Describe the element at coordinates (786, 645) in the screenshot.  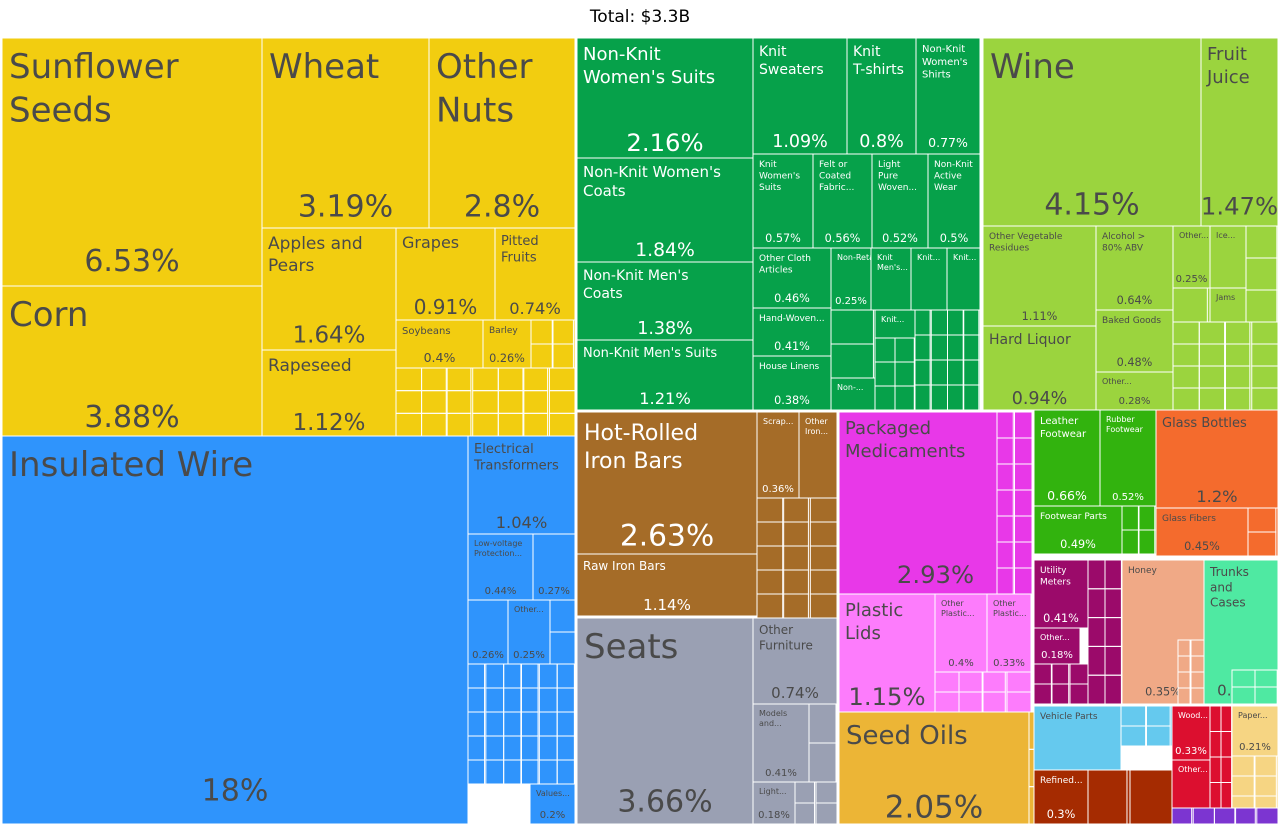
I see `tile-label: Furniture` at that location.